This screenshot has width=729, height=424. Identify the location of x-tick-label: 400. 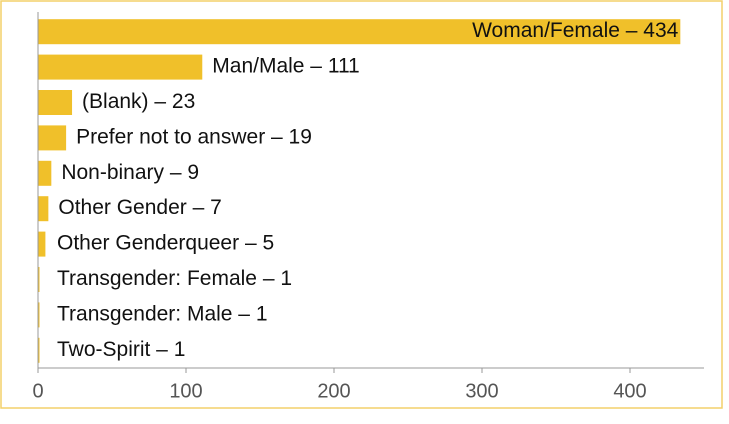
(629, 391).